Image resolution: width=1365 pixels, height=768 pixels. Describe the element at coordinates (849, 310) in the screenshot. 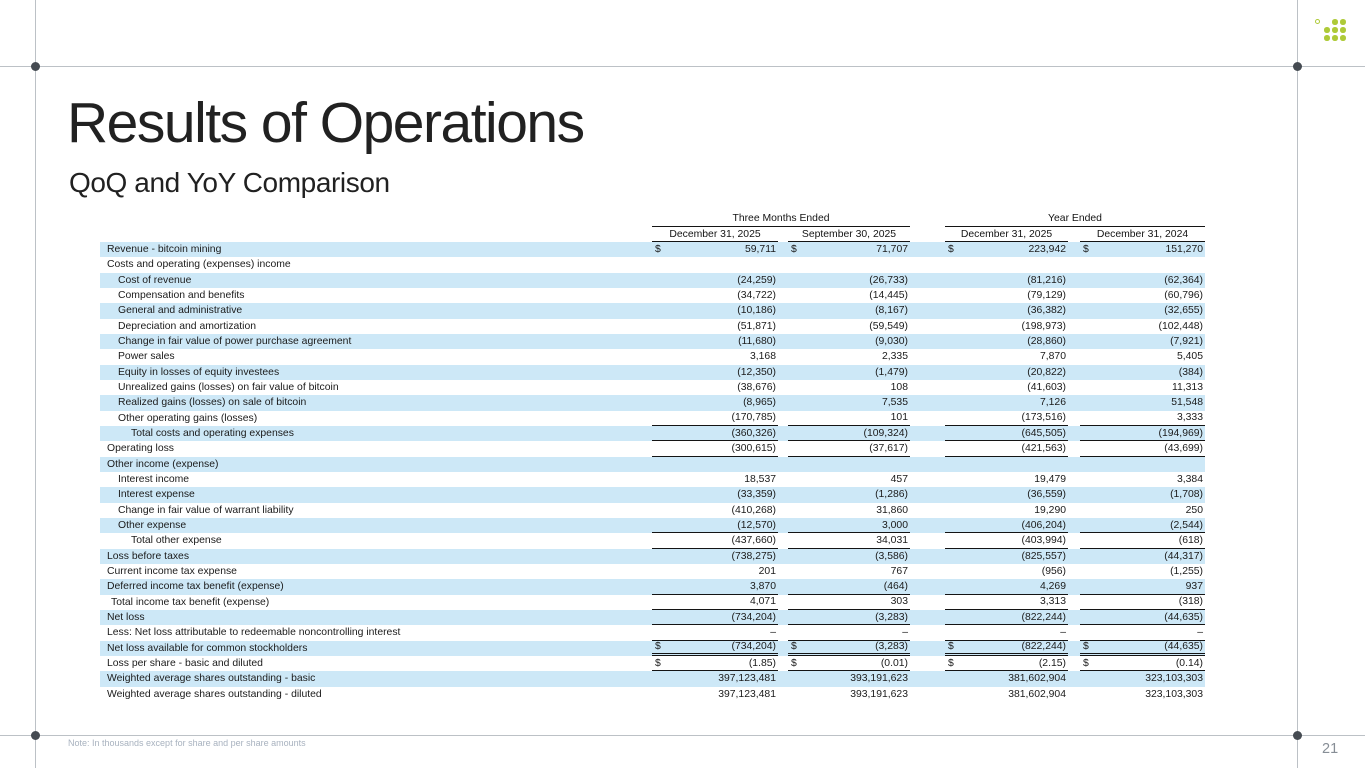

I see `row-value: (8,167)` at that location.